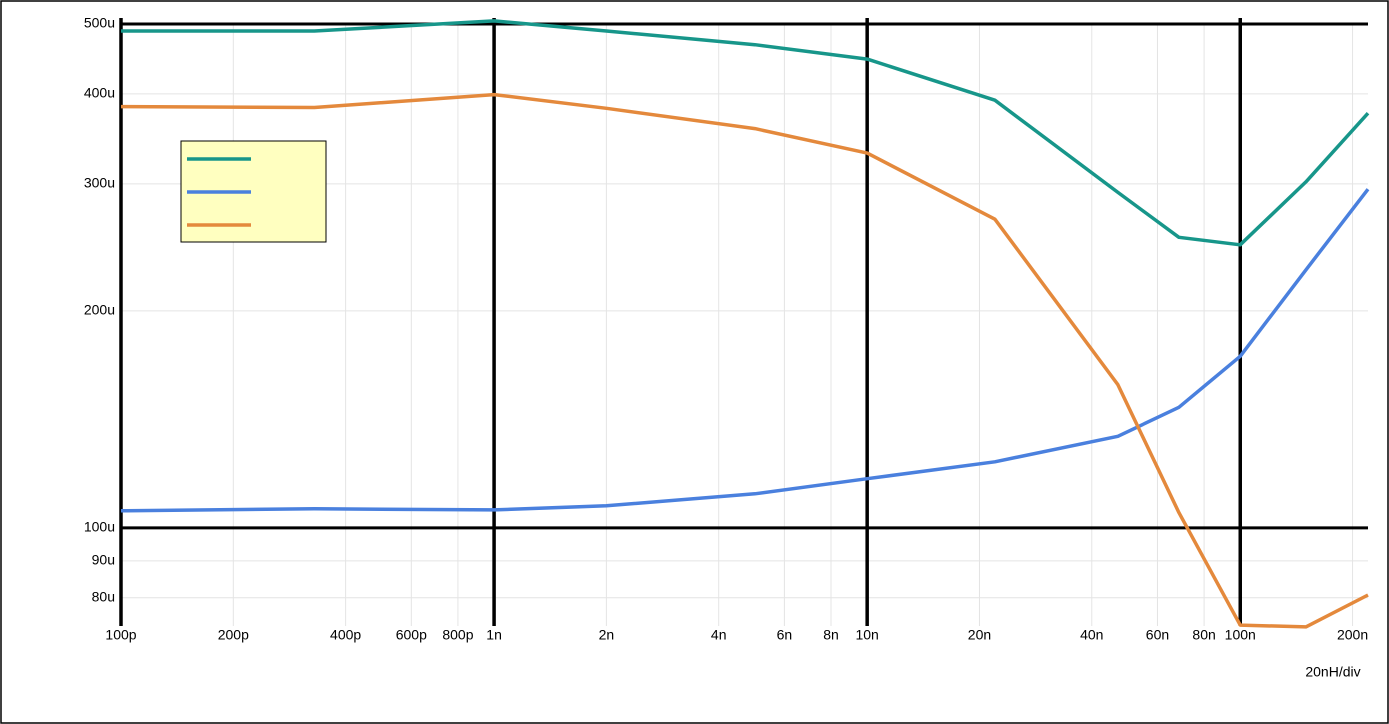 This screenshot has height=724, width=1389. I want to click on y-tick-label: 80u, so click(103, 596).